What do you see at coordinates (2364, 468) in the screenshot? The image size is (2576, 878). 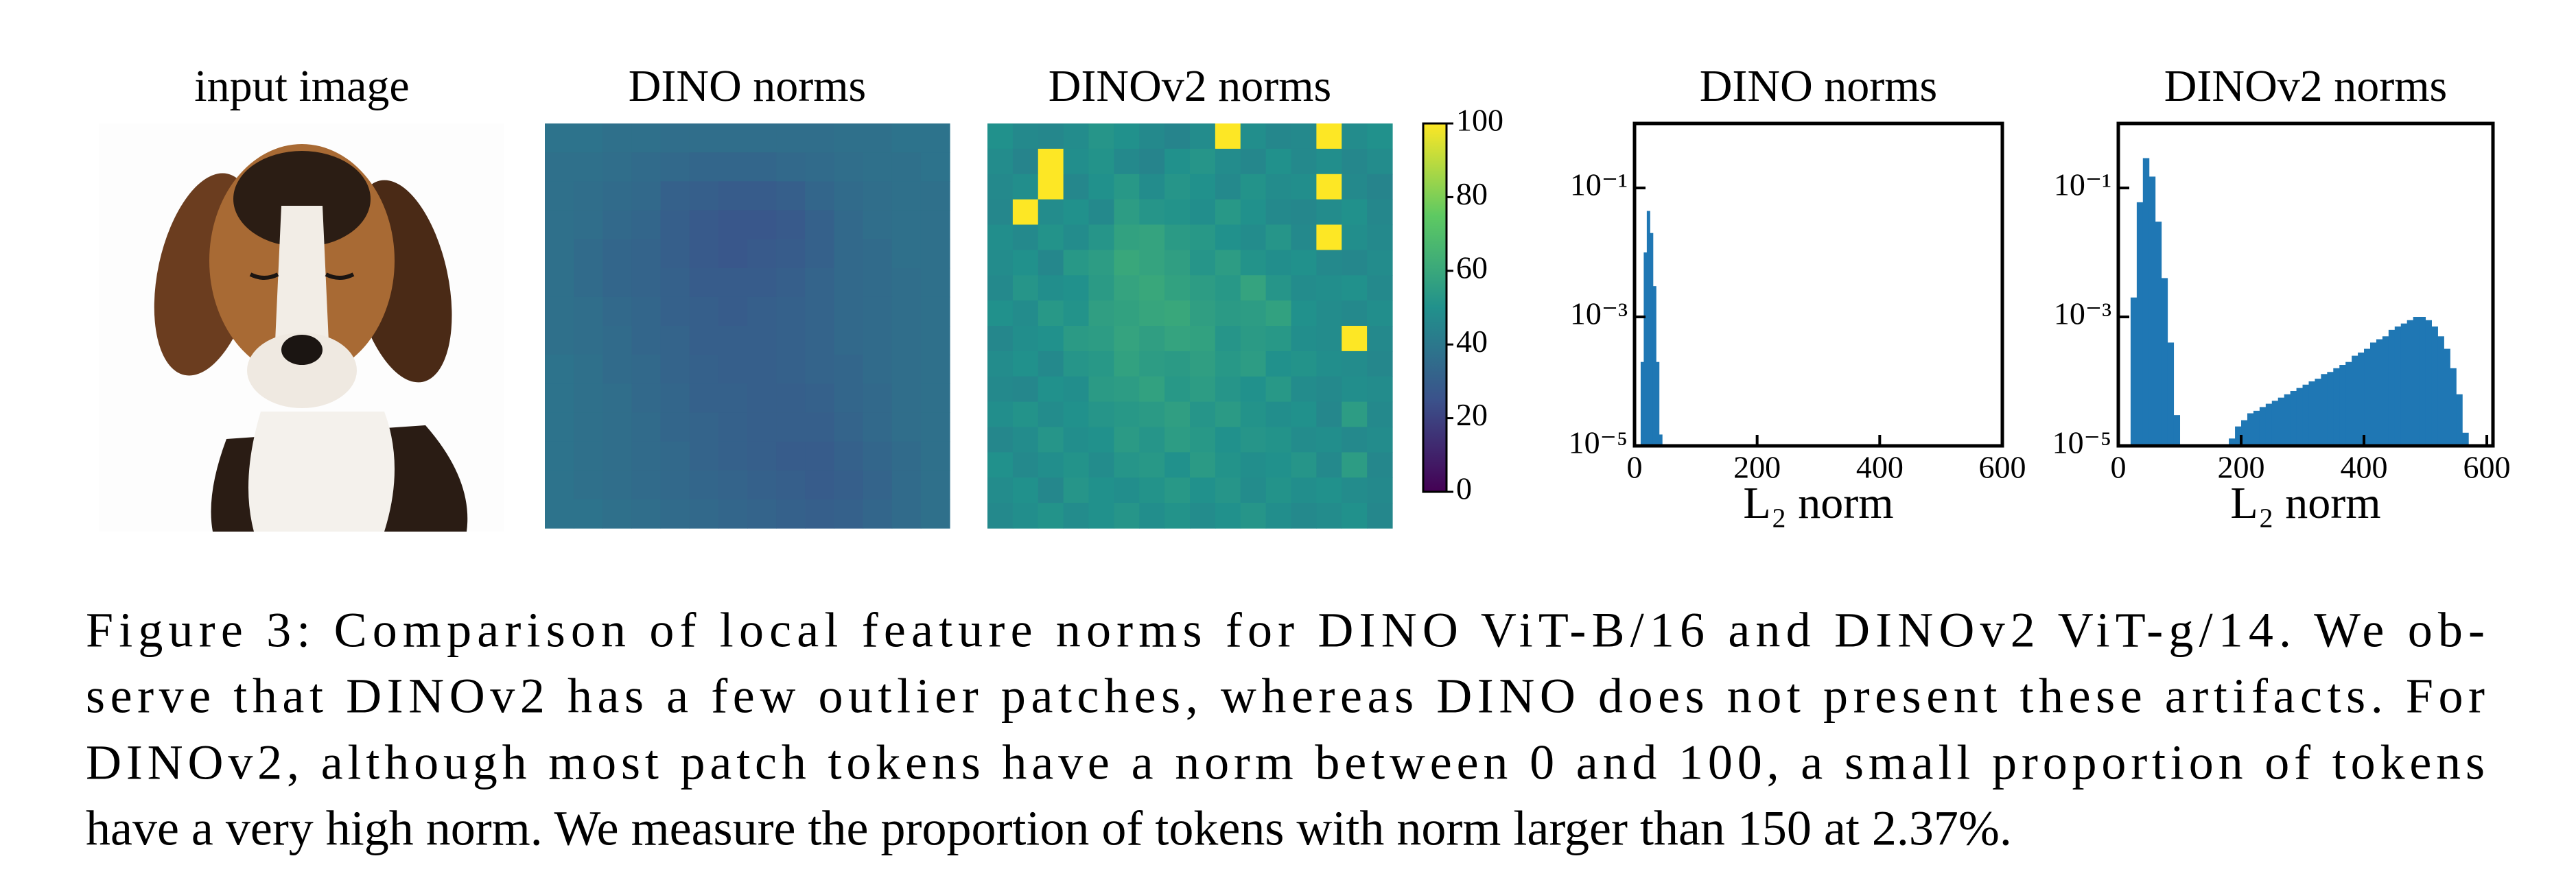 I see `x-tick-label: 400` at bounding box center [2364, 468].